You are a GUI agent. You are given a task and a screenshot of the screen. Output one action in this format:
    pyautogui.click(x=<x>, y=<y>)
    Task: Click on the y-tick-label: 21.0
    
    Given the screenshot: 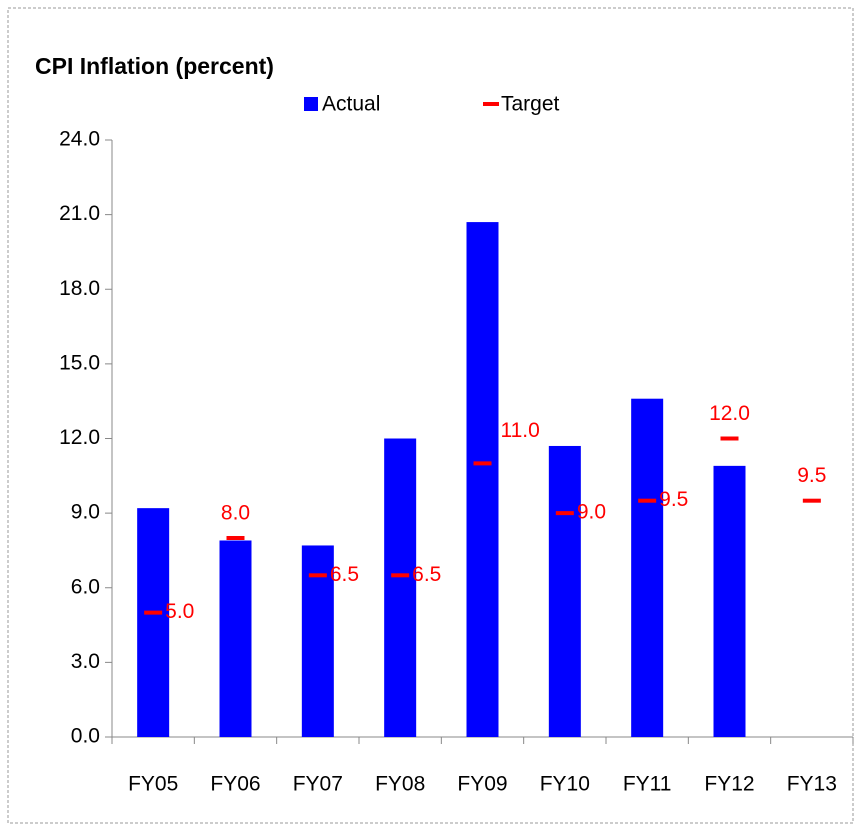 What is the action you would take?
    pyautogui.click(x=79, y=213)
    